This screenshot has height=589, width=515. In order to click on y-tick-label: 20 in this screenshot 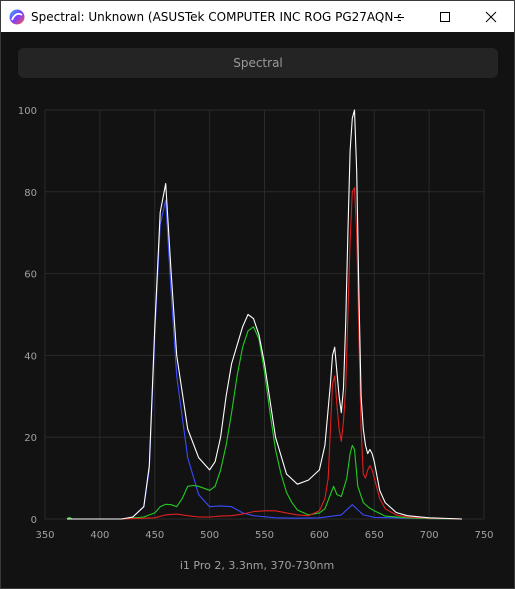, I will do `click(30, 438)`.